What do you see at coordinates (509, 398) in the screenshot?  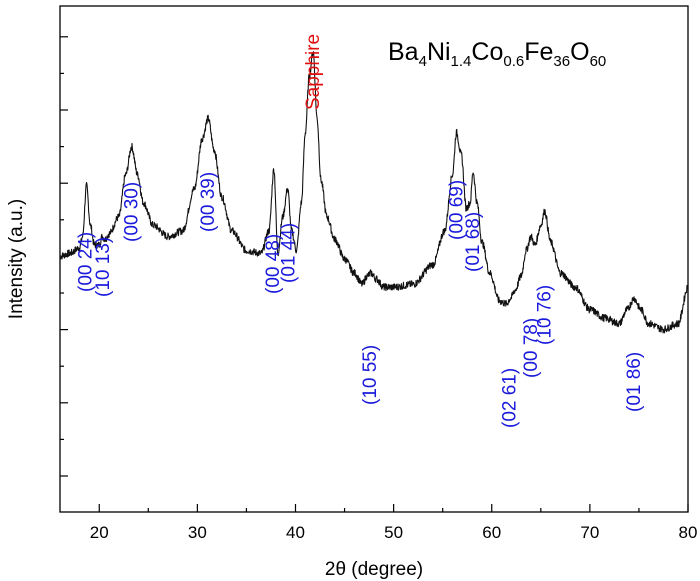 I see `peak-label: (02 61)` at bounding box center [509, 398].